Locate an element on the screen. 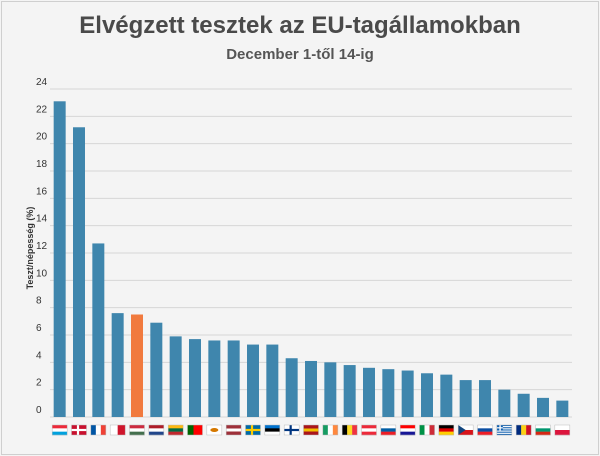 The width and height of the screenshot is (600, 456). bar-dánia is located at coordinates (79, 272).